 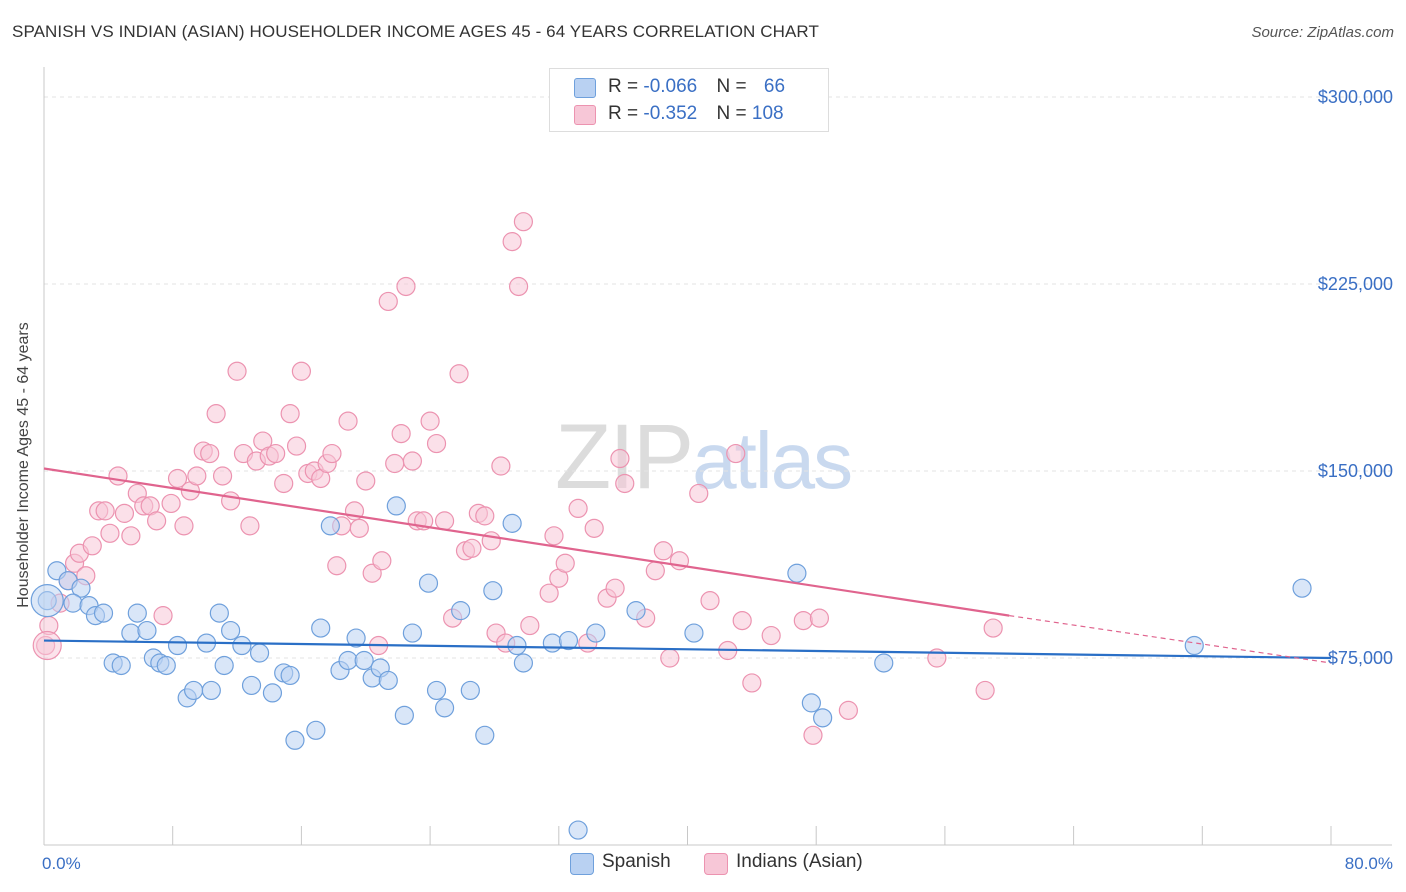 I want to click on legend-swatch-indian-bottom, so click(x=716, y=864).